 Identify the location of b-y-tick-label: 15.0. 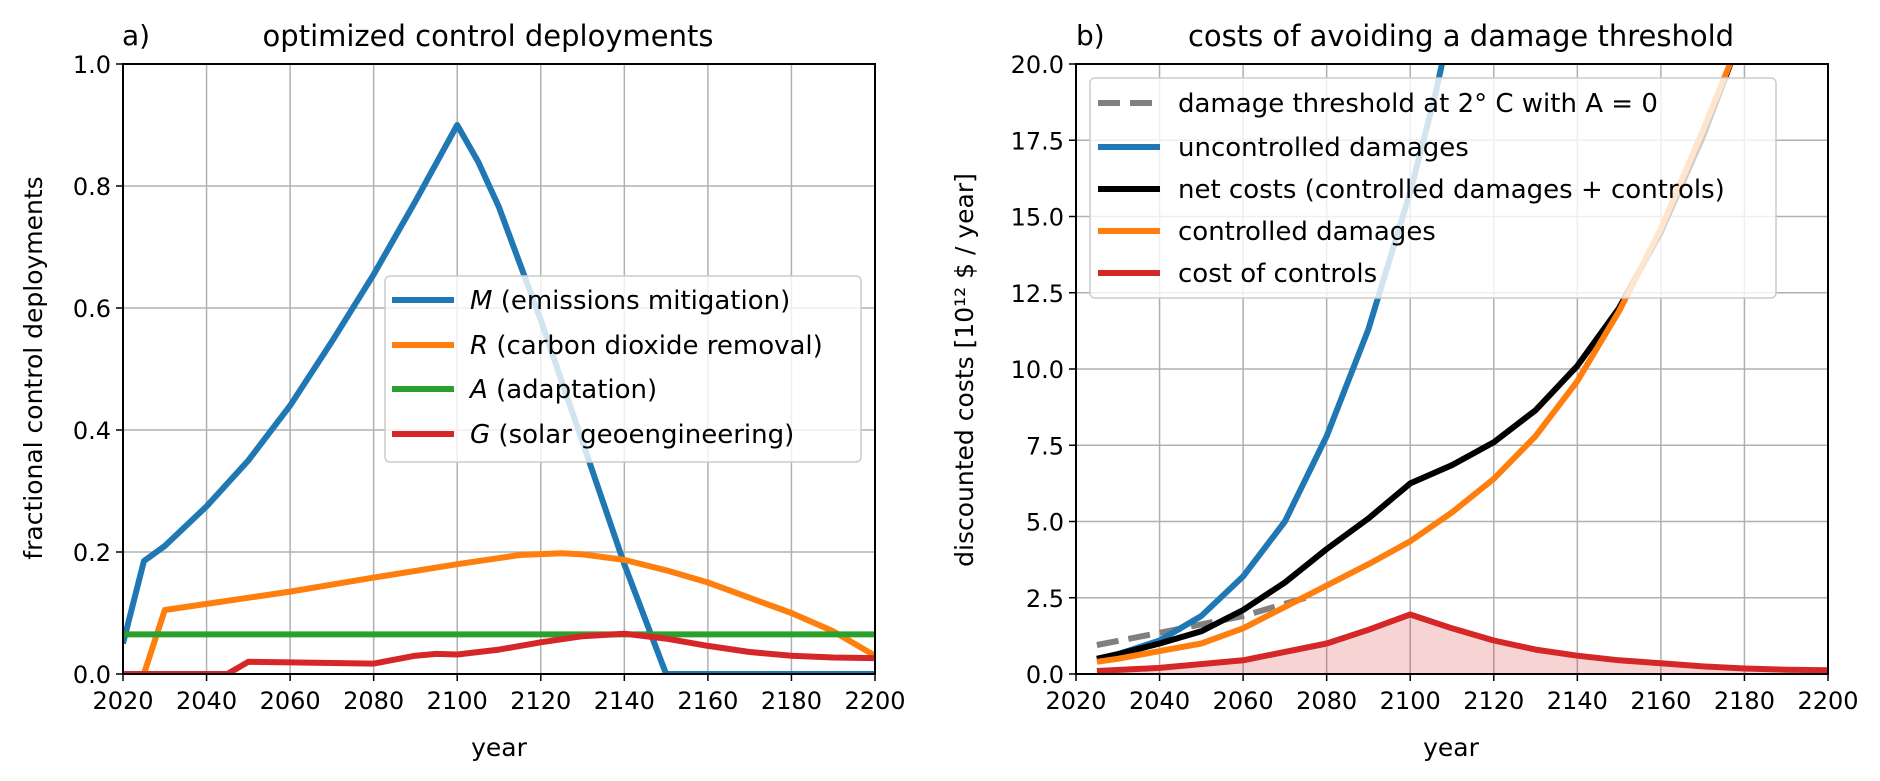
(1037, 218).